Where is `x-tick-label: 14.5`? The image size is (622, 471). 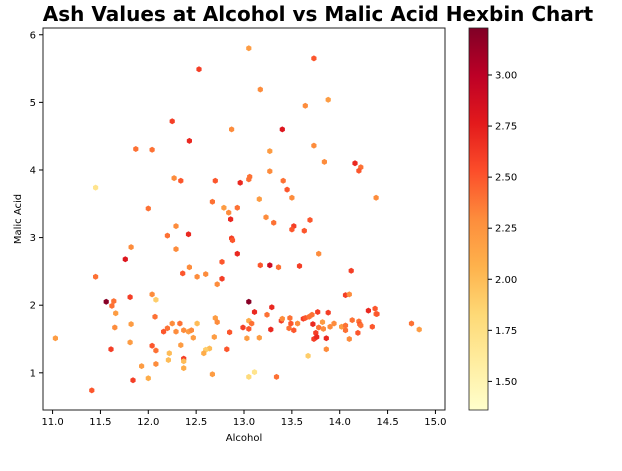 x-tick-label: 14.5 is located at coordinates (387, 422).